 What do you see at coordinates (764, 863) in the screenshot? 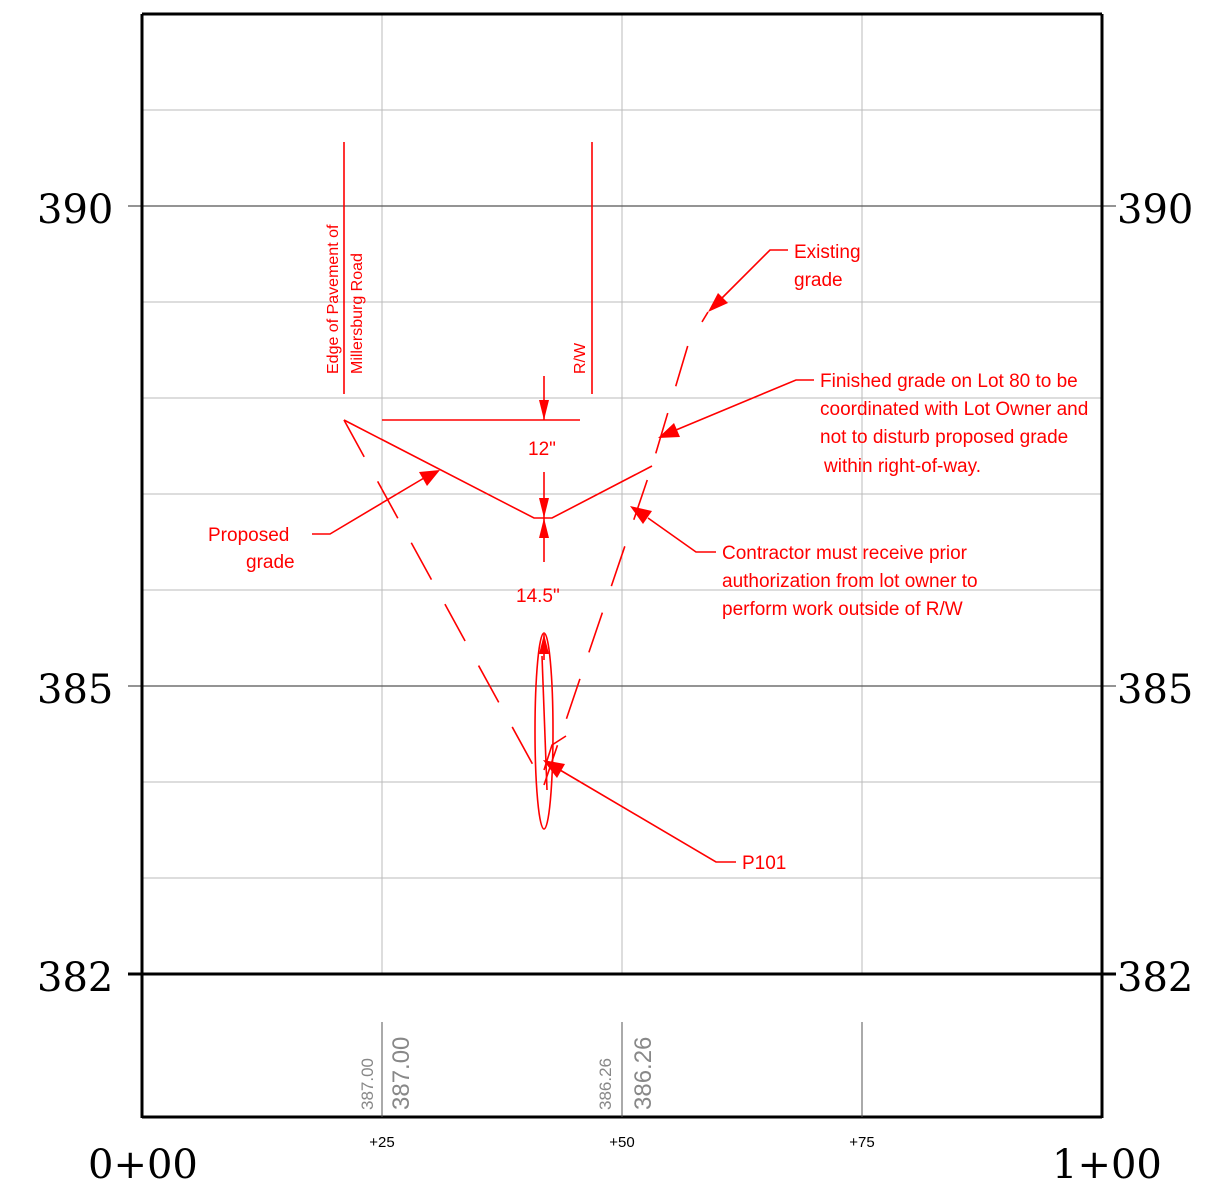
I see `p101-label: P101` at bounding box center [764, 863].